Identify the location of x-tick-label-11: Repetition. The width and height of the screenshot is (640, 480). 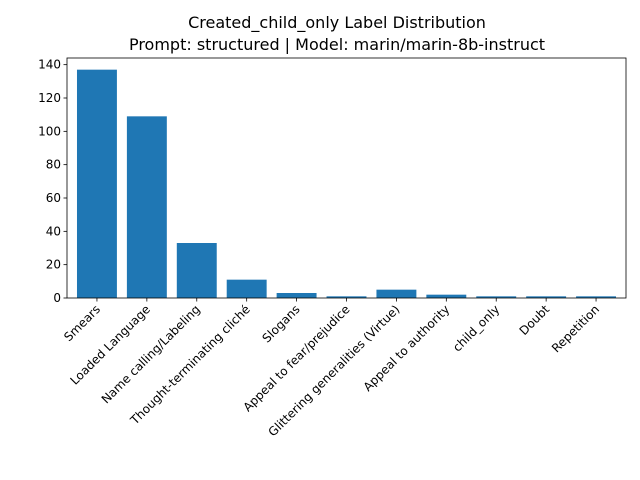
(575, 328).